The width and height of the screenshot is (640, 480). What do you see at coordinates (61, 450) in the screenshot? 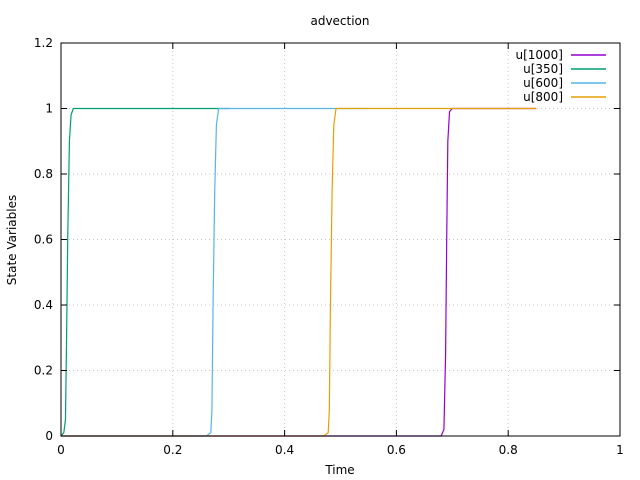
I see `x-tick-label: 0` at bounding box center [61, 450].